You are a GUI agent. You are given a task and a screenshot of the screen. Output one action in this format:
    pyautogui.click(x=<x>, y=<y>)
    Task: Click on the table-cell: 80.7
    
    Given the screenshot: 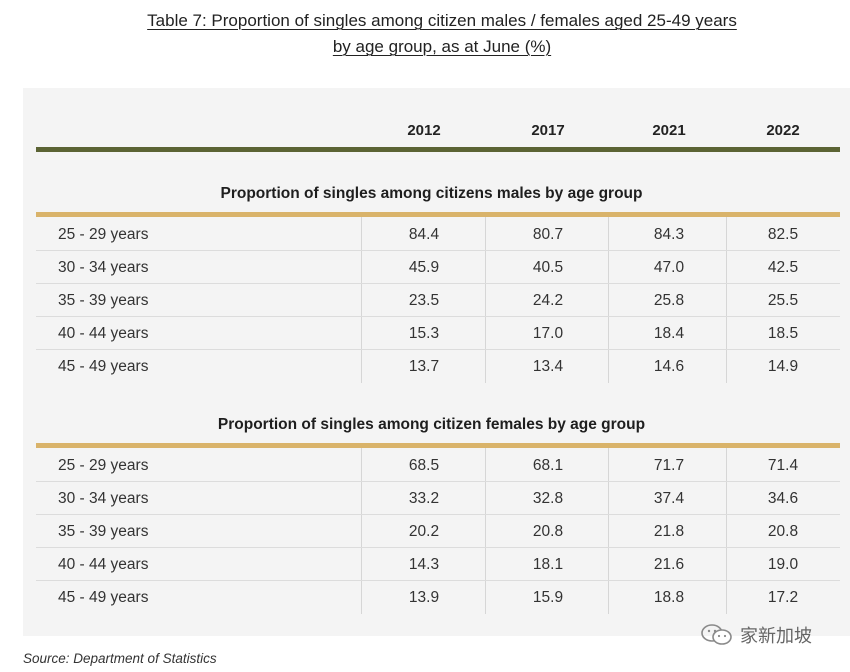 What is the action you would take?
    pyautogui.click(x=548, y=234)
    